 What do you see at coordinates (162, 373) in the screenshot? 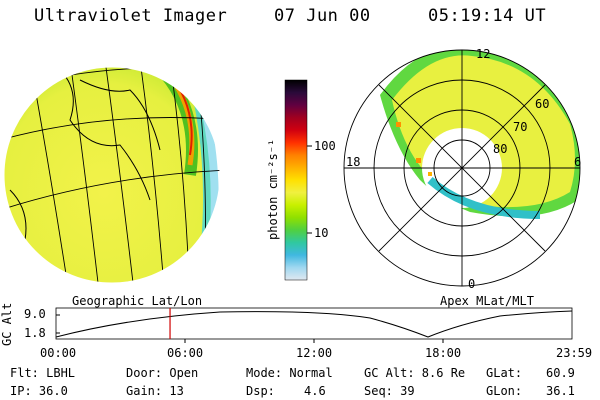
I see `door-info: Door: Open` at bounding box center [162, 373].